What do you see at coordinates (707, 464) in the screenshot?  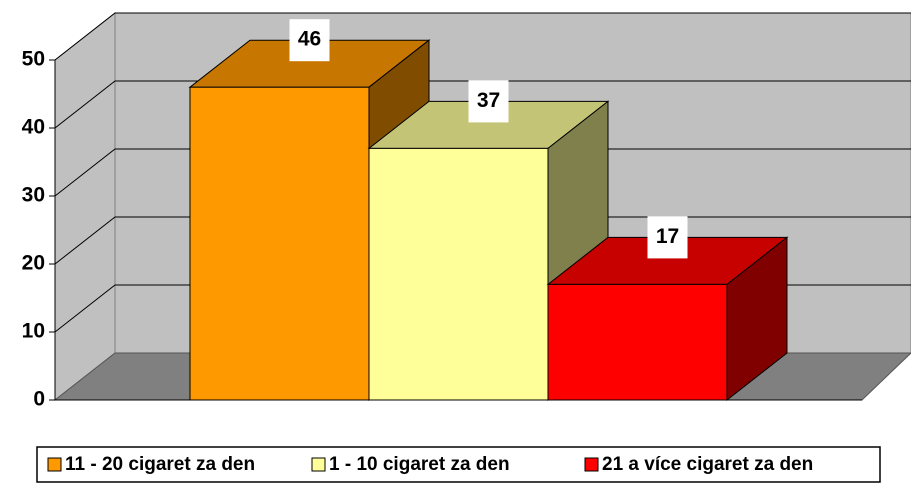 I see `legend-label: 21 a více cigaret za den` at bounding box center [707, 464].